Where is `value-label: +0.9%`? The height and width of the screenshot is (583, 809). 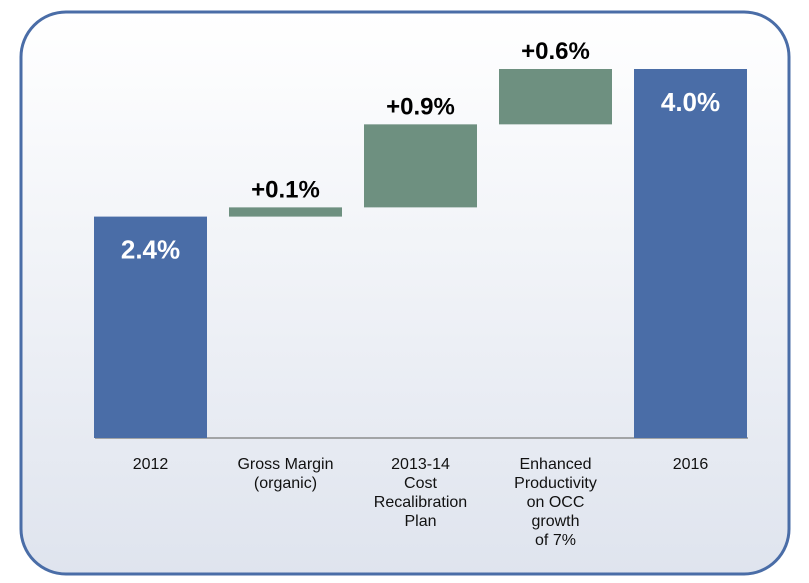
value-label: +0.9% is located at coordinates (420, 106).